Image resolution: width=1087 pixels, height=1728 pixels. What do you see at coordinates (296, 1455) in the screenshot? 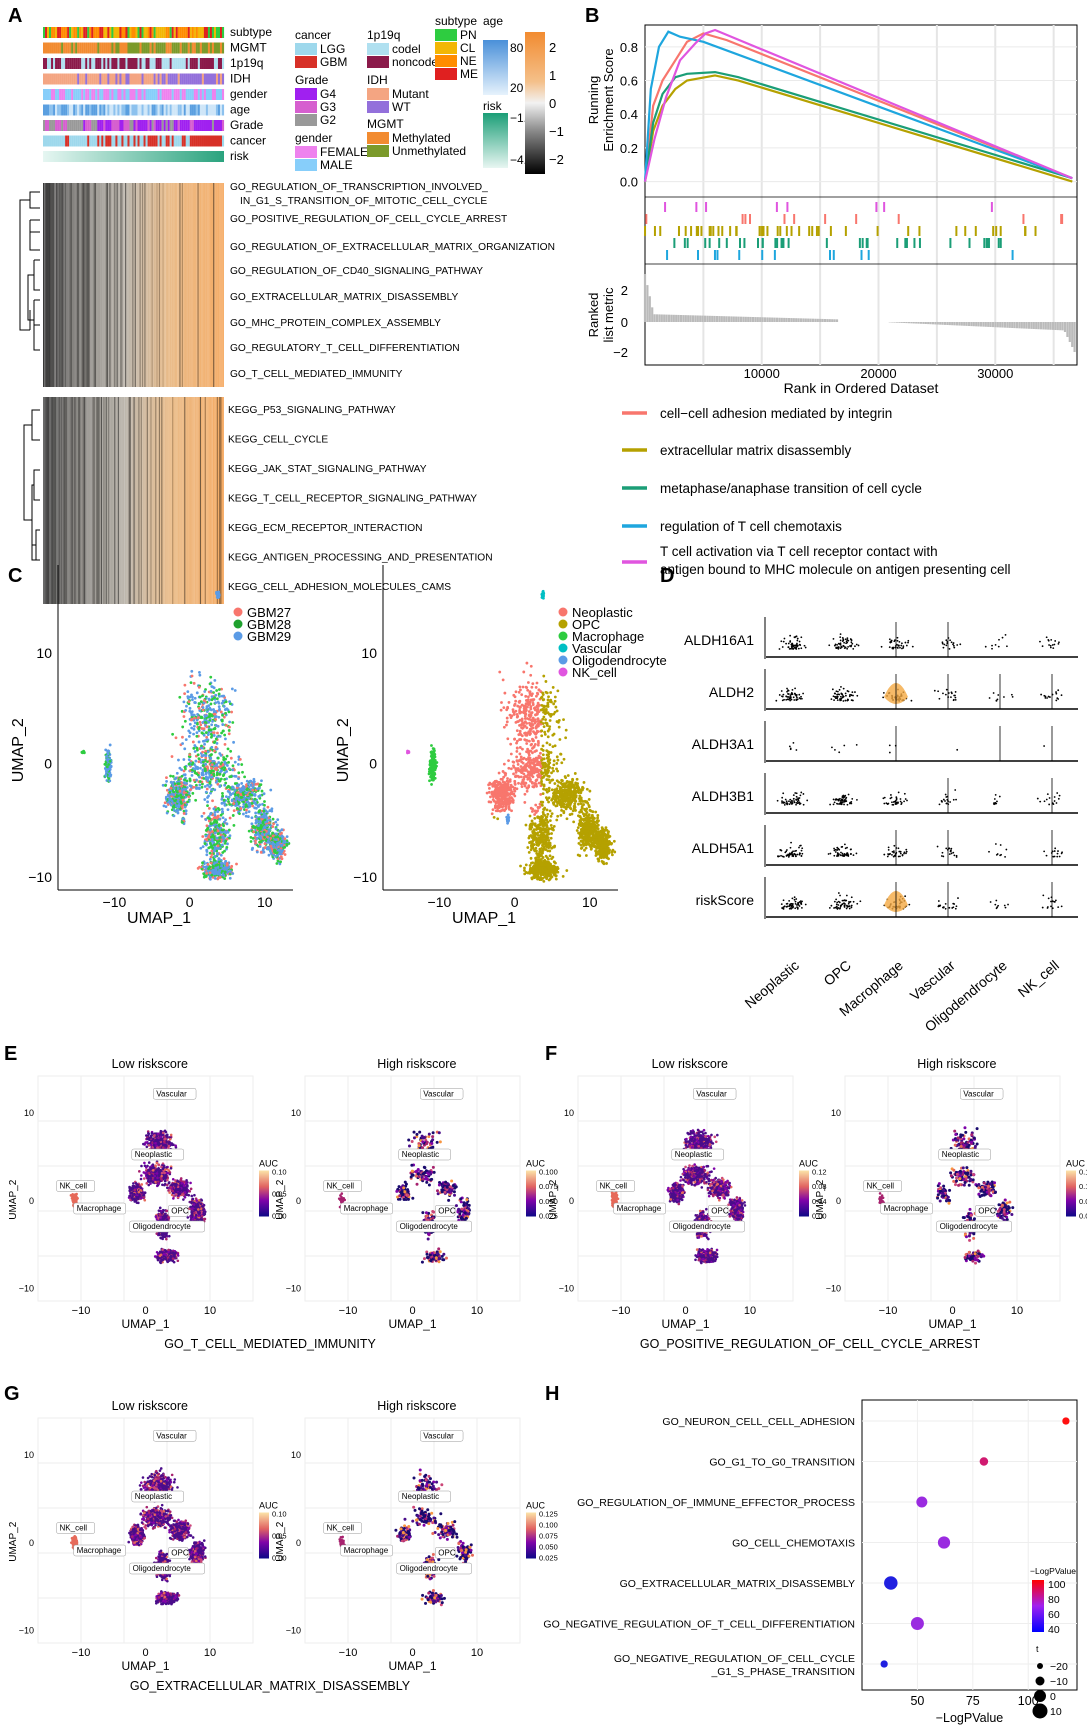
I see `umap-g-high-ytick-0: 10` at bounding box center [296, 1455].